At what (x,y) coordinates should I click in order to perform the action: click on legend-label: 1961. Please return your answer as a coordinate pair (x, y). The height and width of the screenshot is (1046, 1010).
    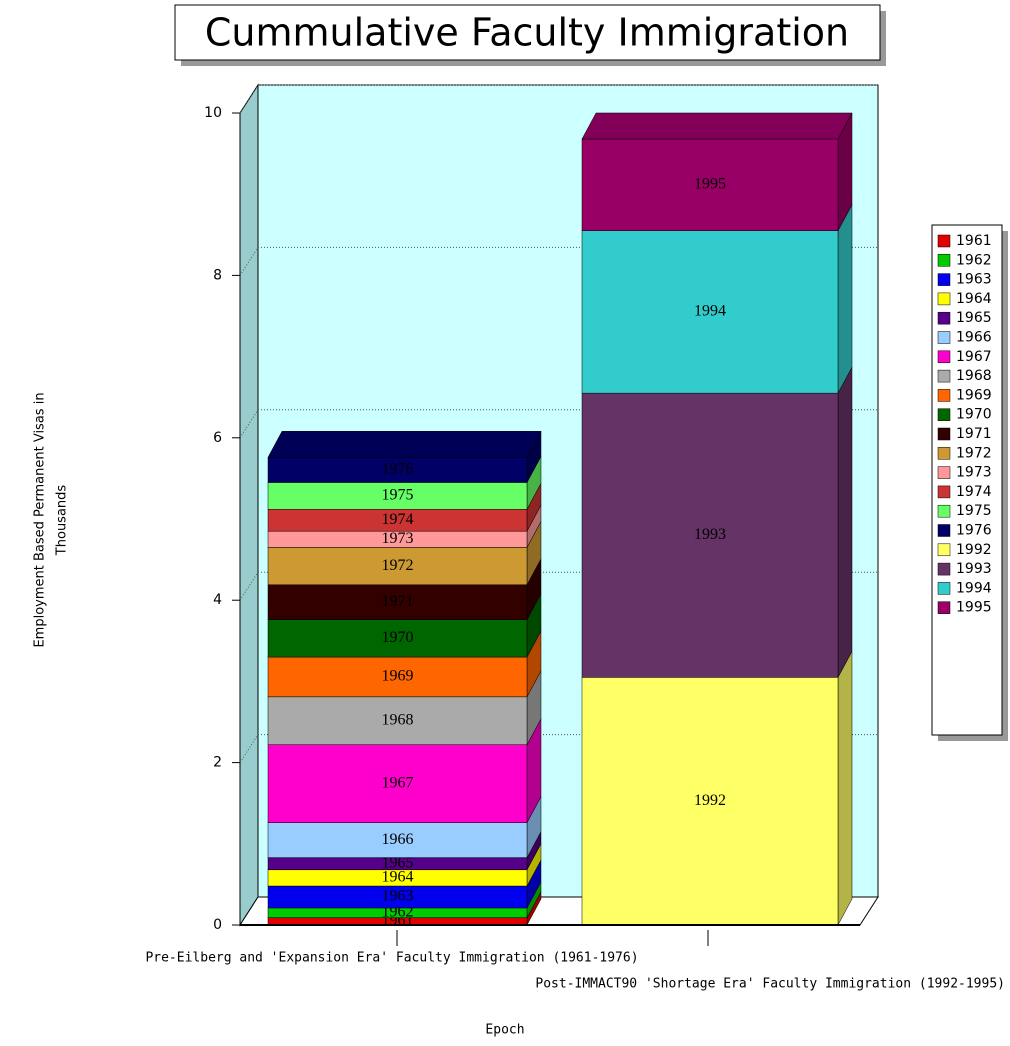
    Looking at the image, I should click on (974, 241).